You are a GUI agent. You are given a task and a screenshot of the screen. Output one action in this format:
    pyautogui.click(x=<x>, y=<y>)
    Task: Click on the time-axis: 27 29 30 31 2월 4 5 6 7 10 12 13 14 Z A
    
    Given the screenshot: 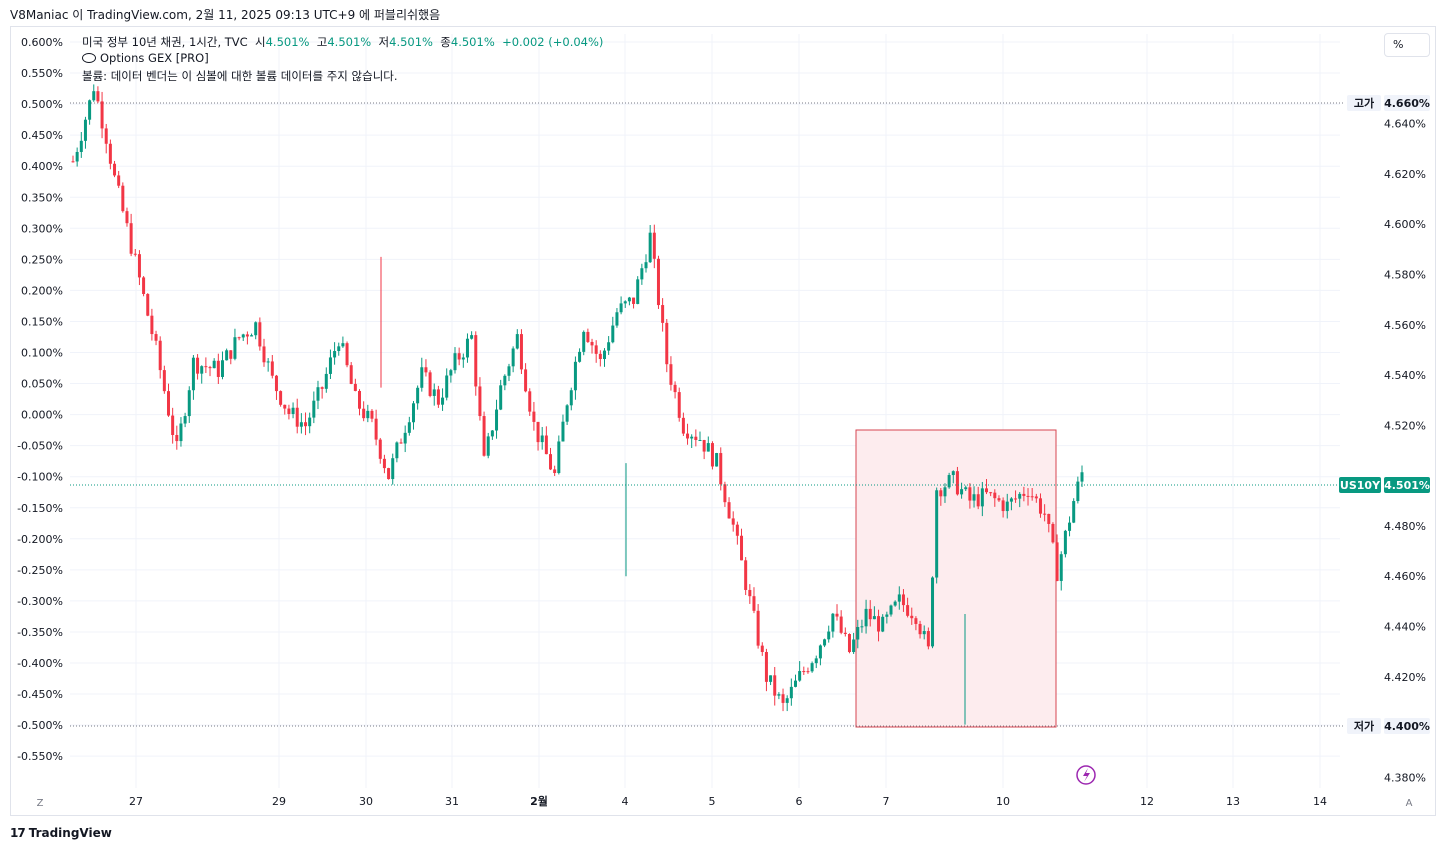 What is the action you would take?
    pyautogui.click(x=725, y=801)
    